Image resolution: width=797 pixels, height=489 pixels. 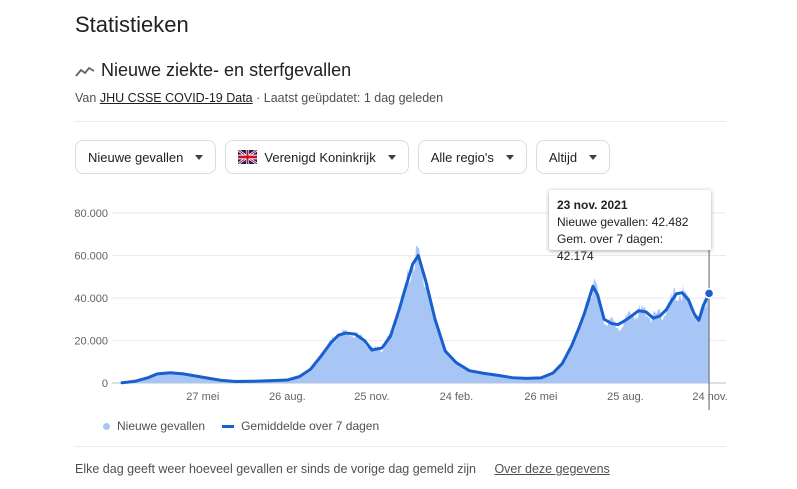 What do you see at coordinates (248, 157) in the screenshot?
I see `uk-flag-icon` at bounding box center [248, 157].